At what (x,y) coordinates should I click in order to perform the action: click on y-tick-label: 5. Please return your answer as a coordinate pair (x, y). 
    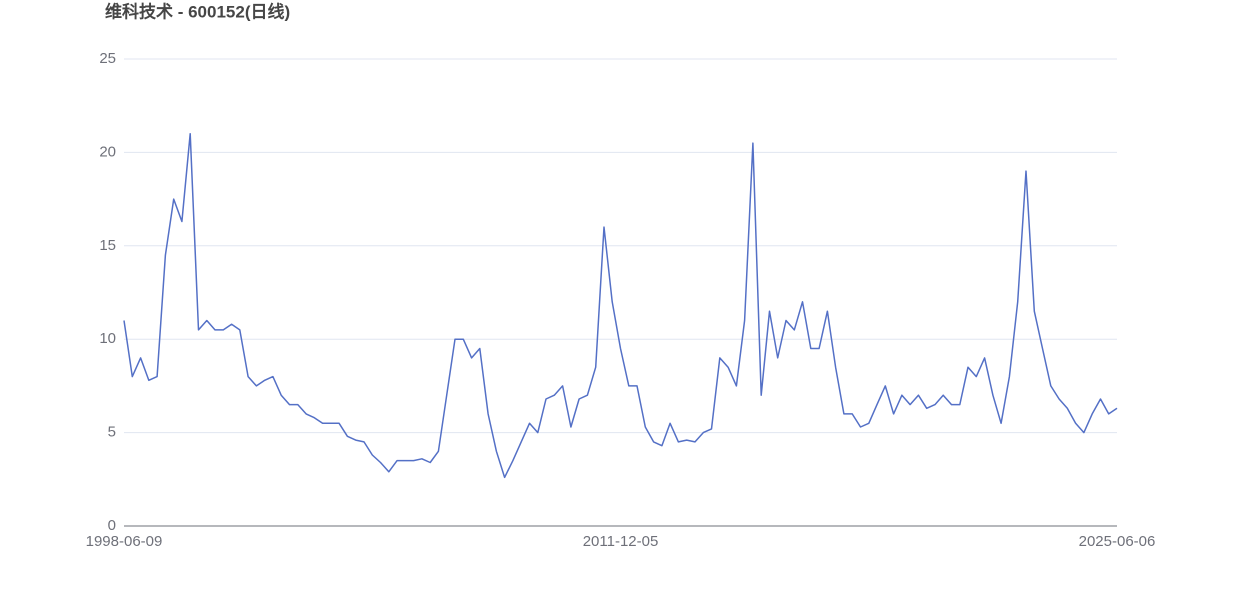
    Looking at the image, I should click on (112, 432).